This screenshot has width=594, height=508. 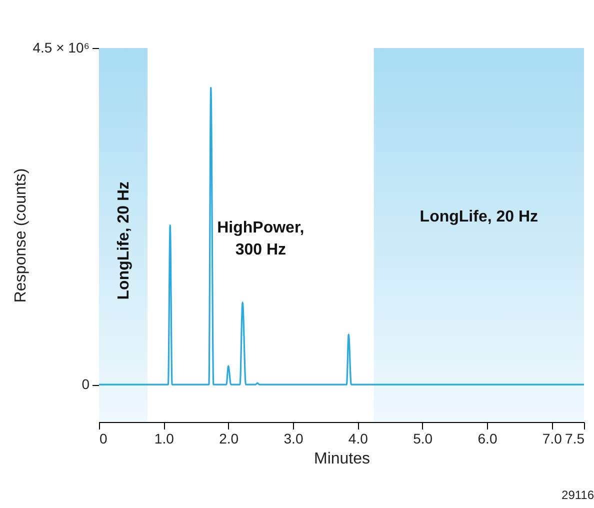 I want to click on y-tick-label: 4.5 × 10⁶, so click(x=61, y=48).